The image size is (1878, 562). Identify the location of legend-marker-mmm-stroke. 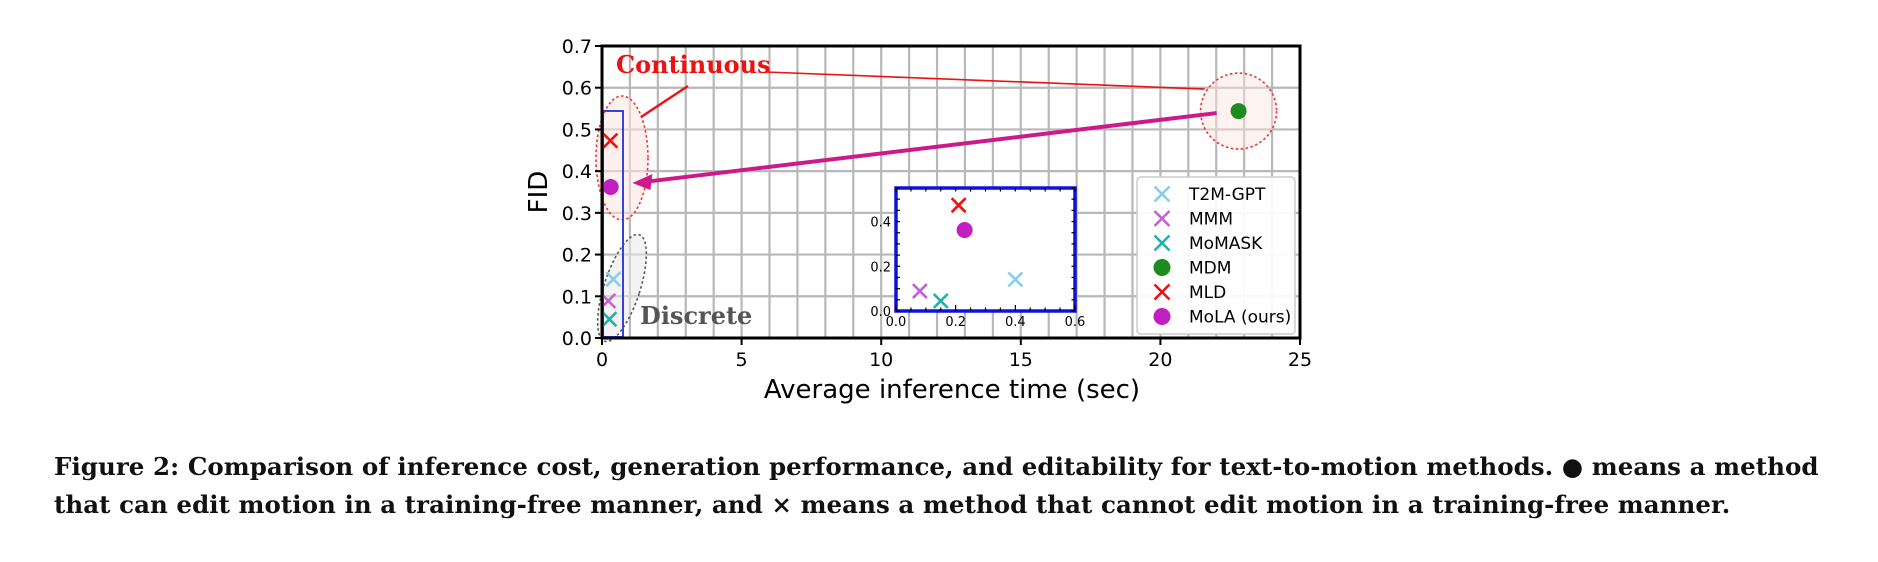
(1162, 218).